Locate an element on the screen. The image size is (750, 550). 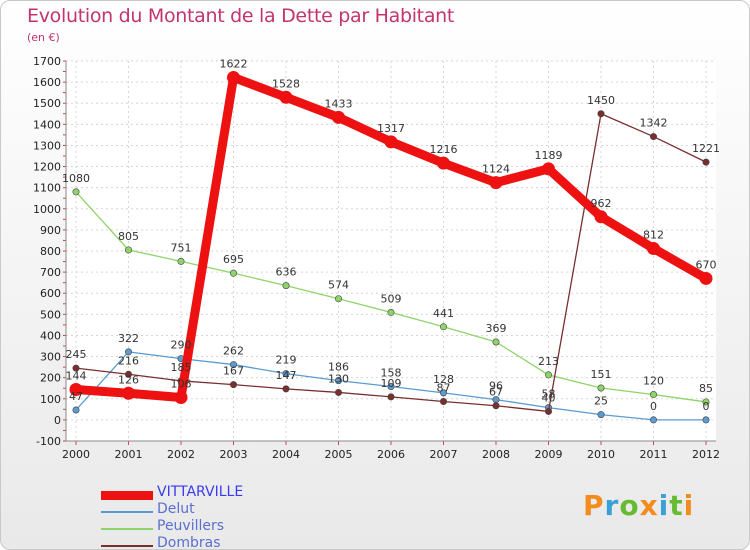
data-label-delut: 58 is located at coordinates (549, 394).